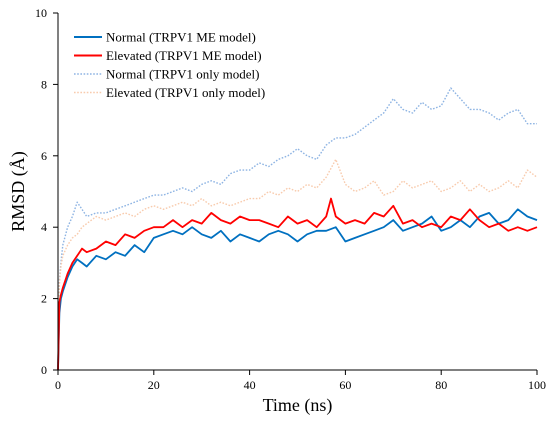 The height and width of the screenshot is (422, 550). I want to click on x-tick-label: 40, so click(250, 385).